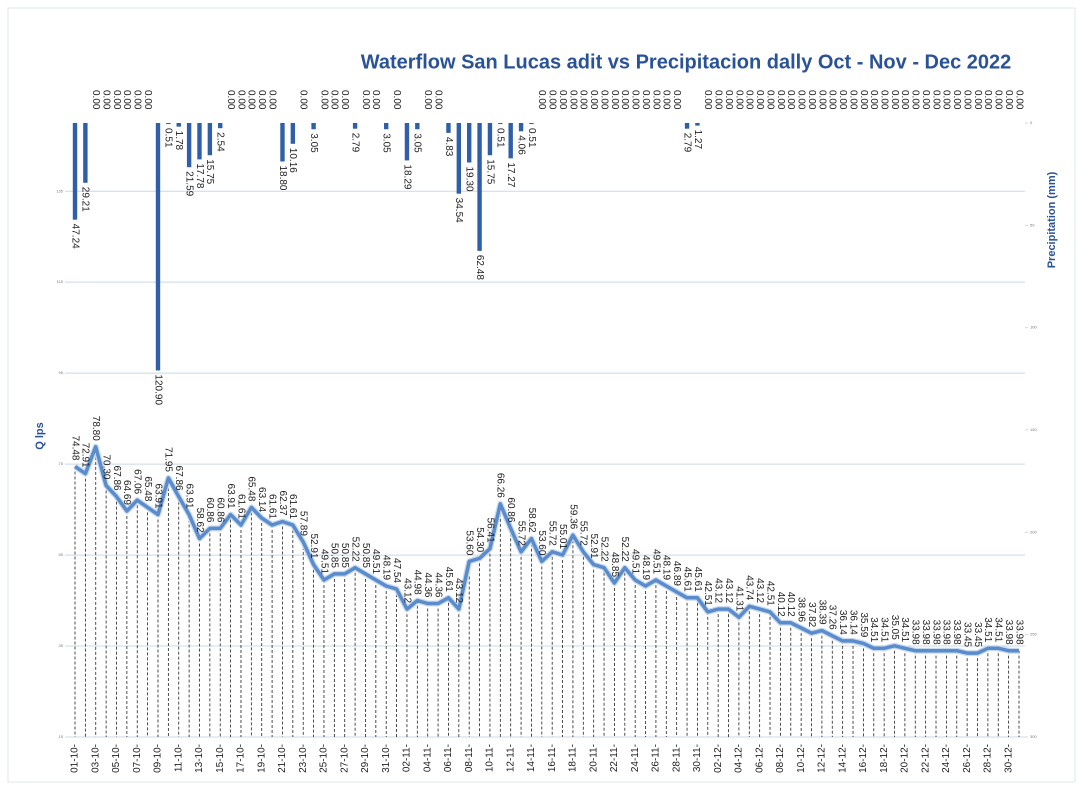 The height and width of the screenshot is (790, 1083). I want to click on bar-value-label: 18.29, so click(406, 176).